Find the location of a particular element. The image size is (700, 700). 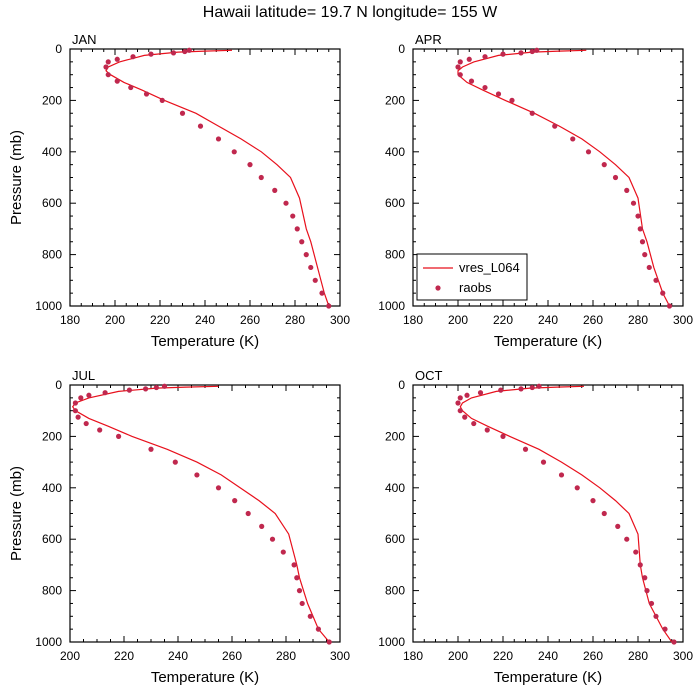

panel-label: JUL is located at coordinates (83, 375).